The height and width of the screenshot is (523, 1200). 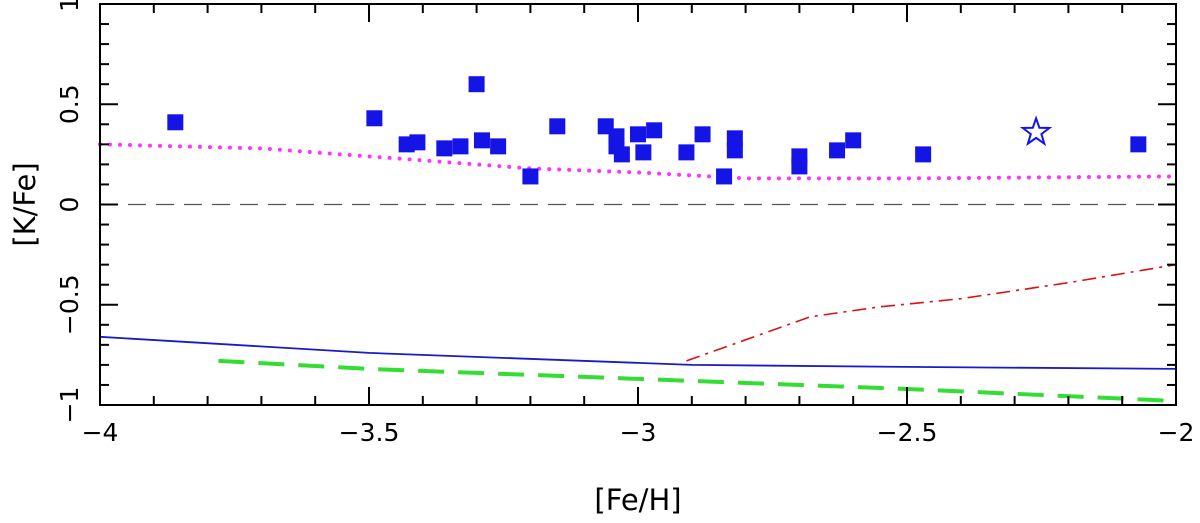 I want to click on x-axis-title: [Fe/H], so click(x=637, y=500).